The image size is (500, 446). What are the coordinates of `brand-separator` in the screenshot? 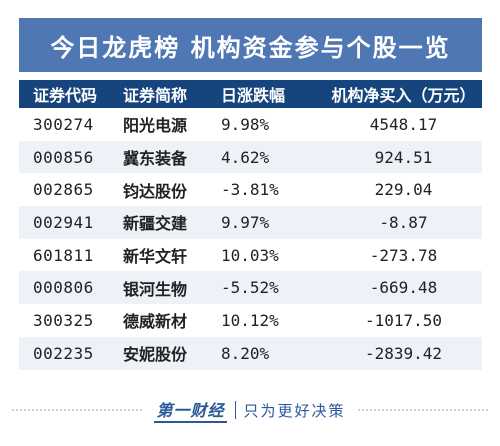 It's located at (235, 410).